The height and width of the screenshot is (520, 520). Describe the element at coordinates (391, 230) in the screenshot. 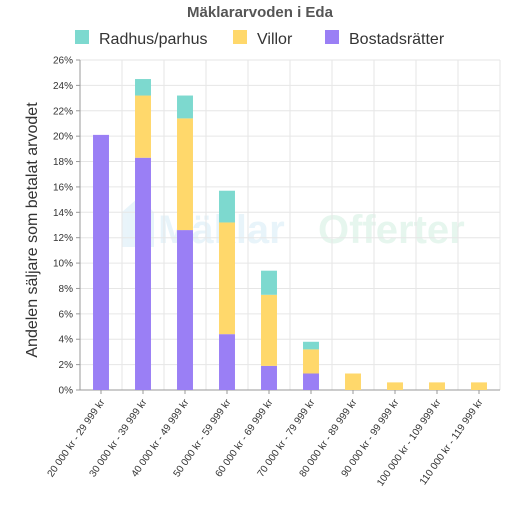

I see `watermark-text-2: Offerter` at that location.